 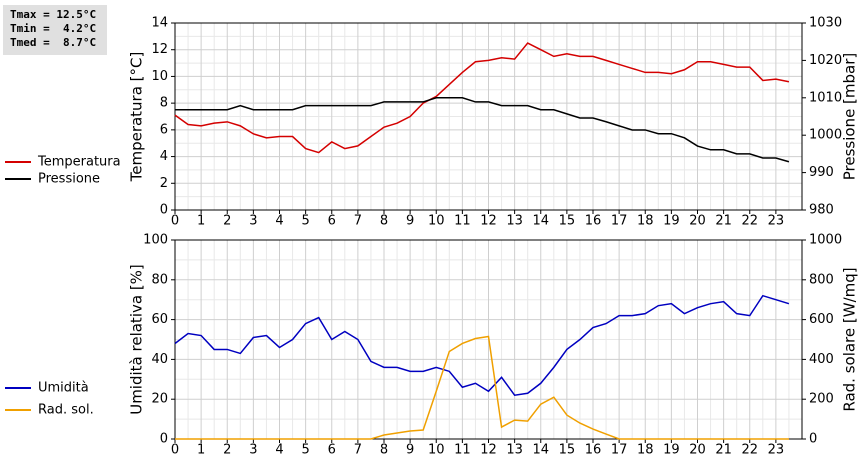 What do you see at coordinates (825, 23) in the screenshot?
I see `y2-tick-label: 1030` at bounding box center [825, 23].